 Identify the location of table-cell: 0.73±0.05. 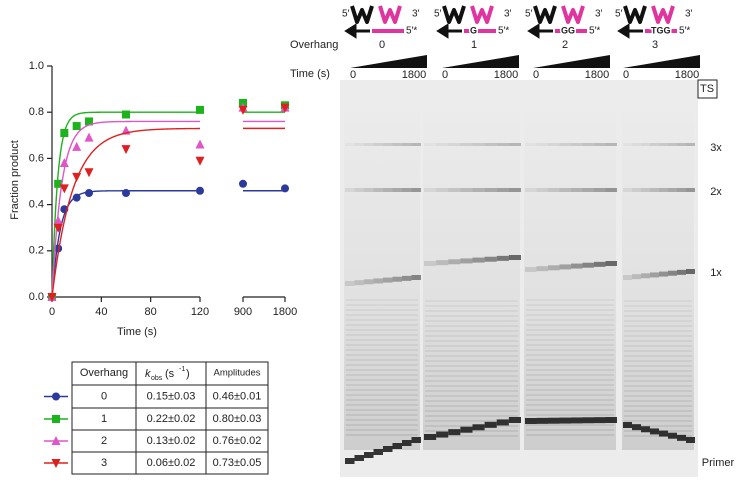
(237, 463).